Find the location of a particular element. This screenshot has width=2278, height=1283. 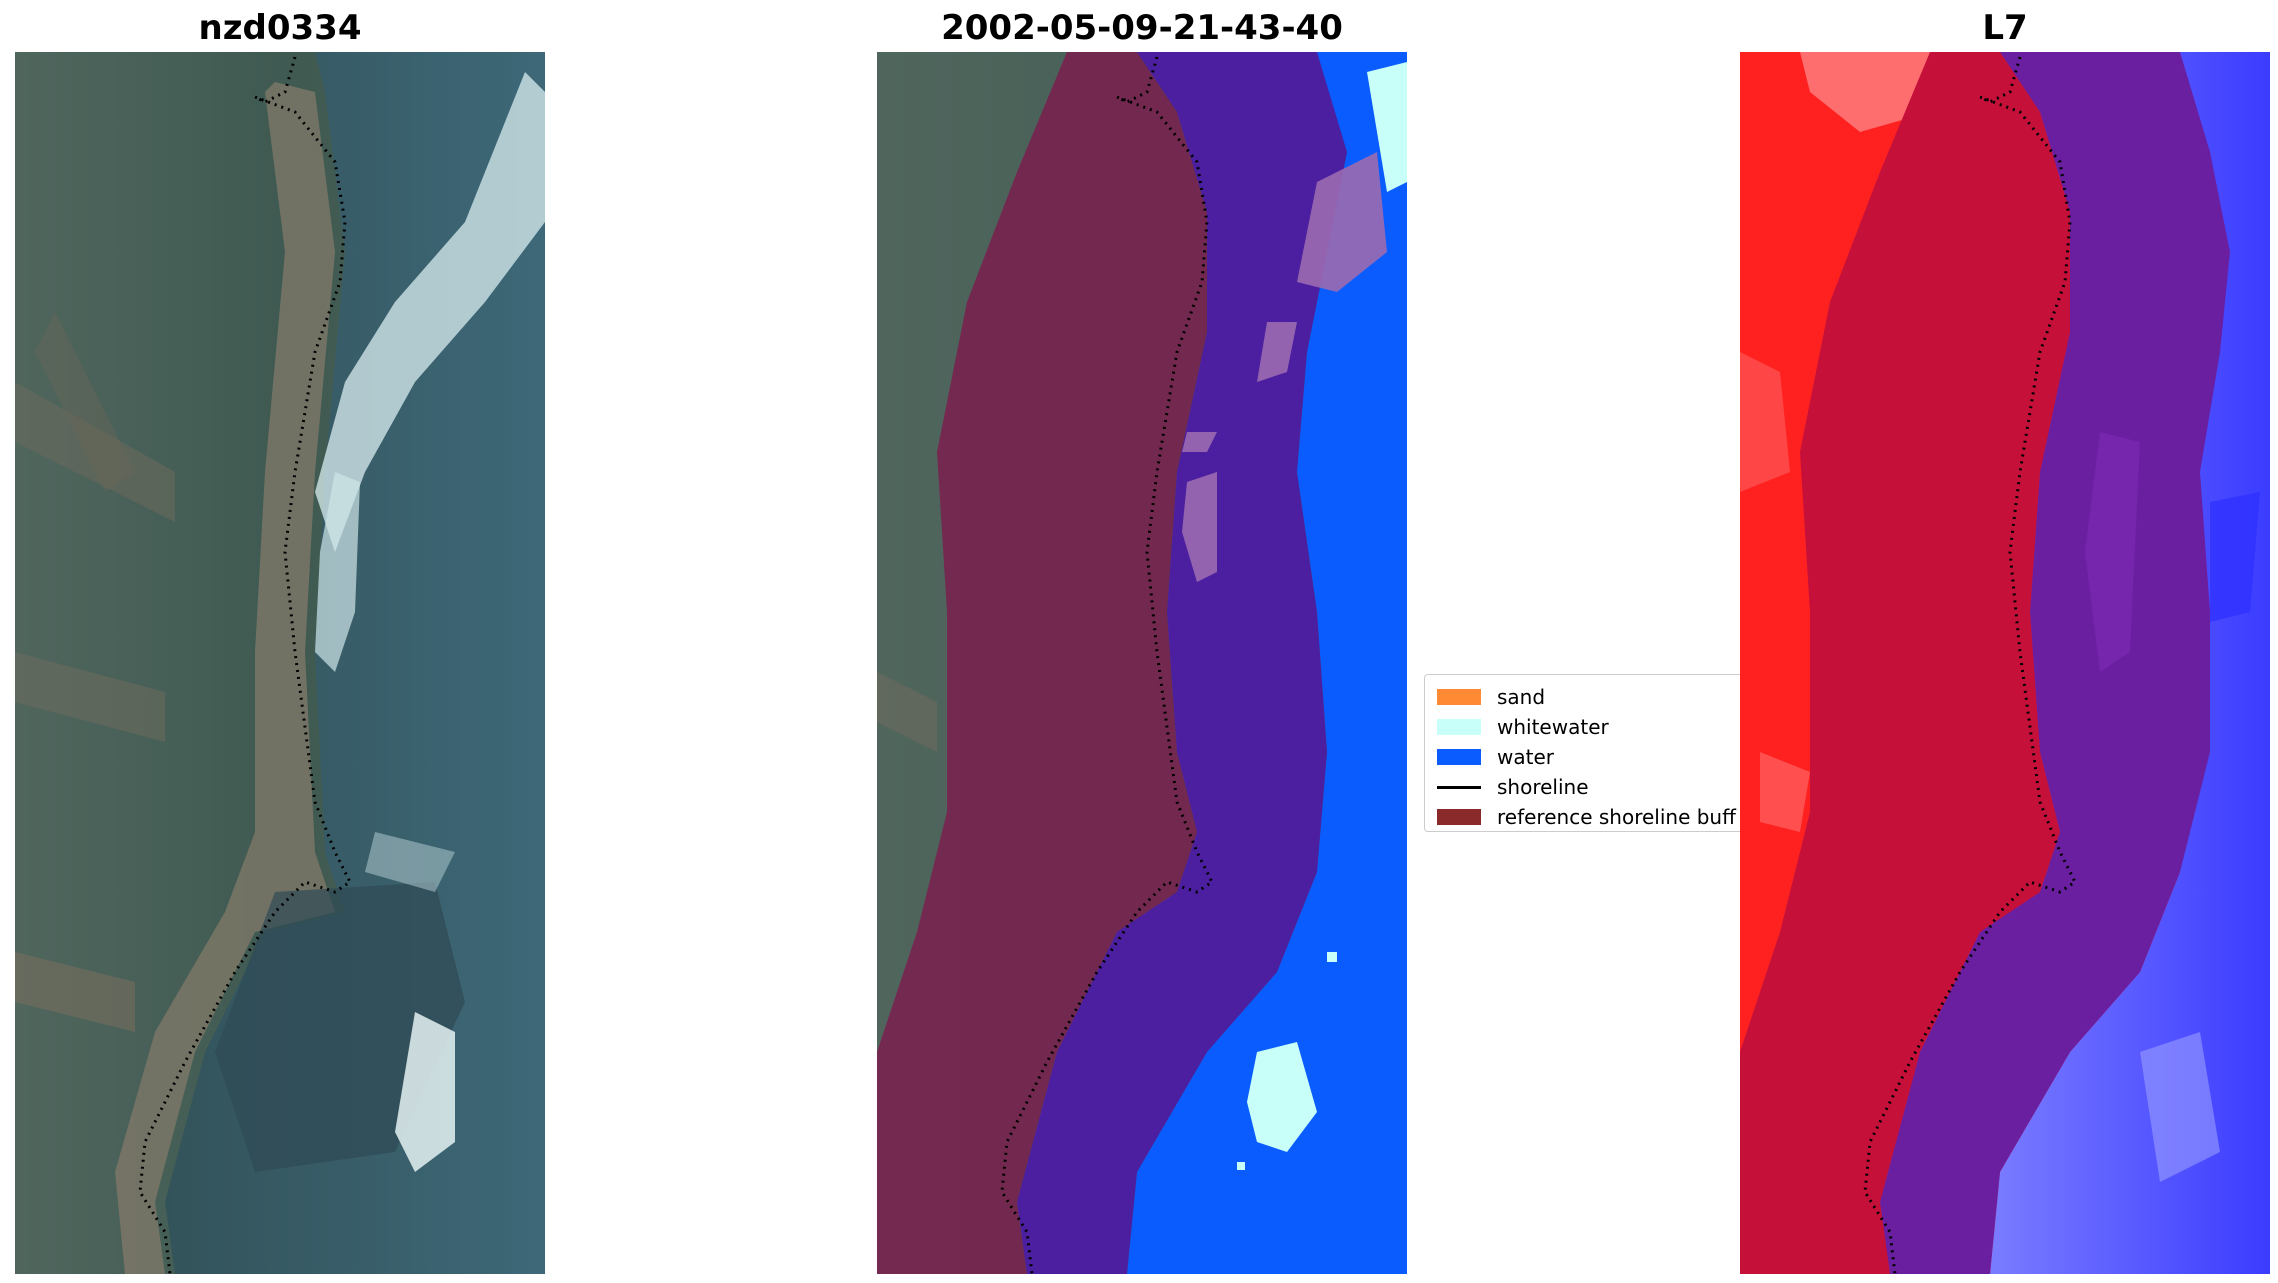

legend-item-water: water is located at coordinates (1495, 757).